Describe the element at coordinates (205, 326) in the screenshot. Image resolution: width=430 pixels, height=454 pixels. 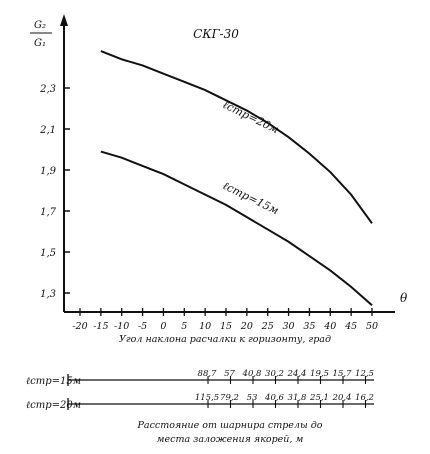
I see `x-tick-label: 10` at that location.